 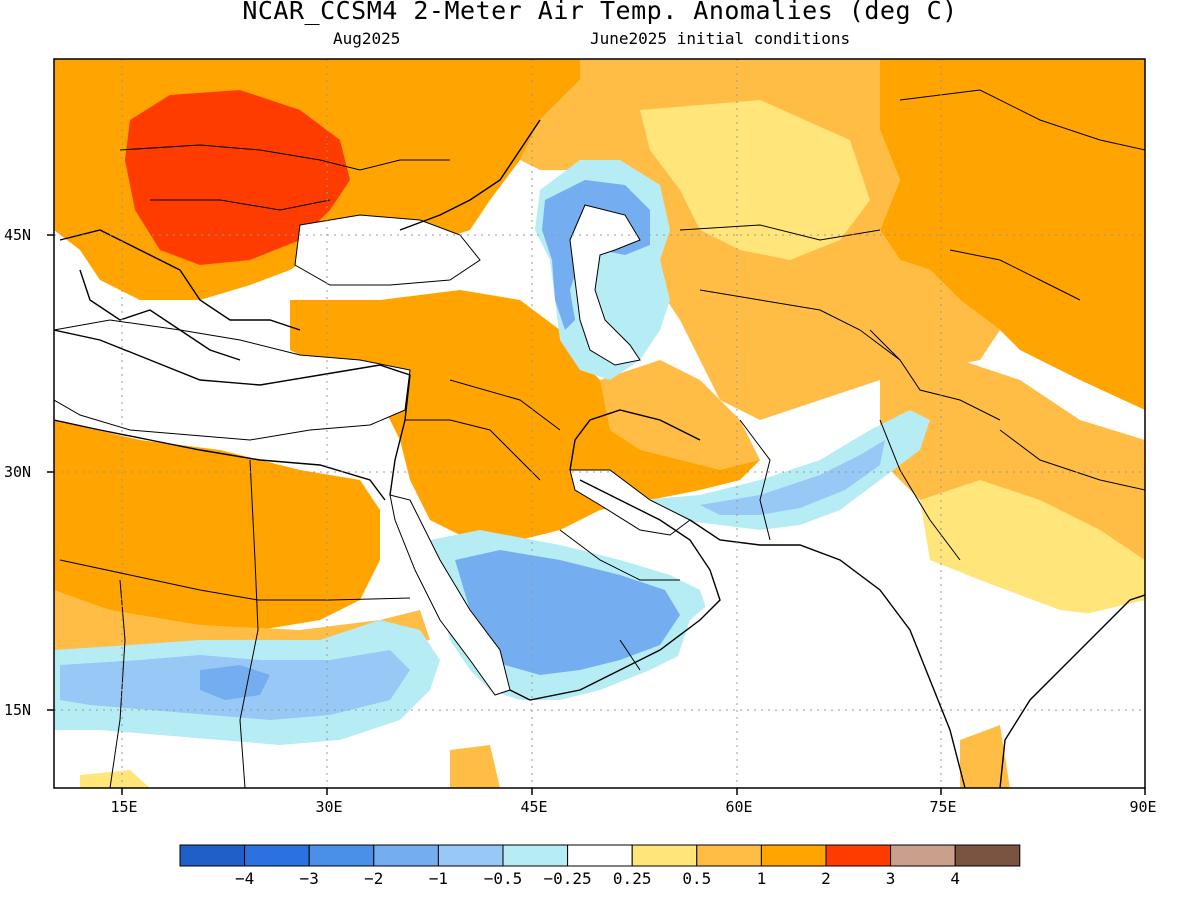 What do you see at coordinates (605, 285) in the screenshot?
I see `caspian-sea` at bounding box center [605, 285].